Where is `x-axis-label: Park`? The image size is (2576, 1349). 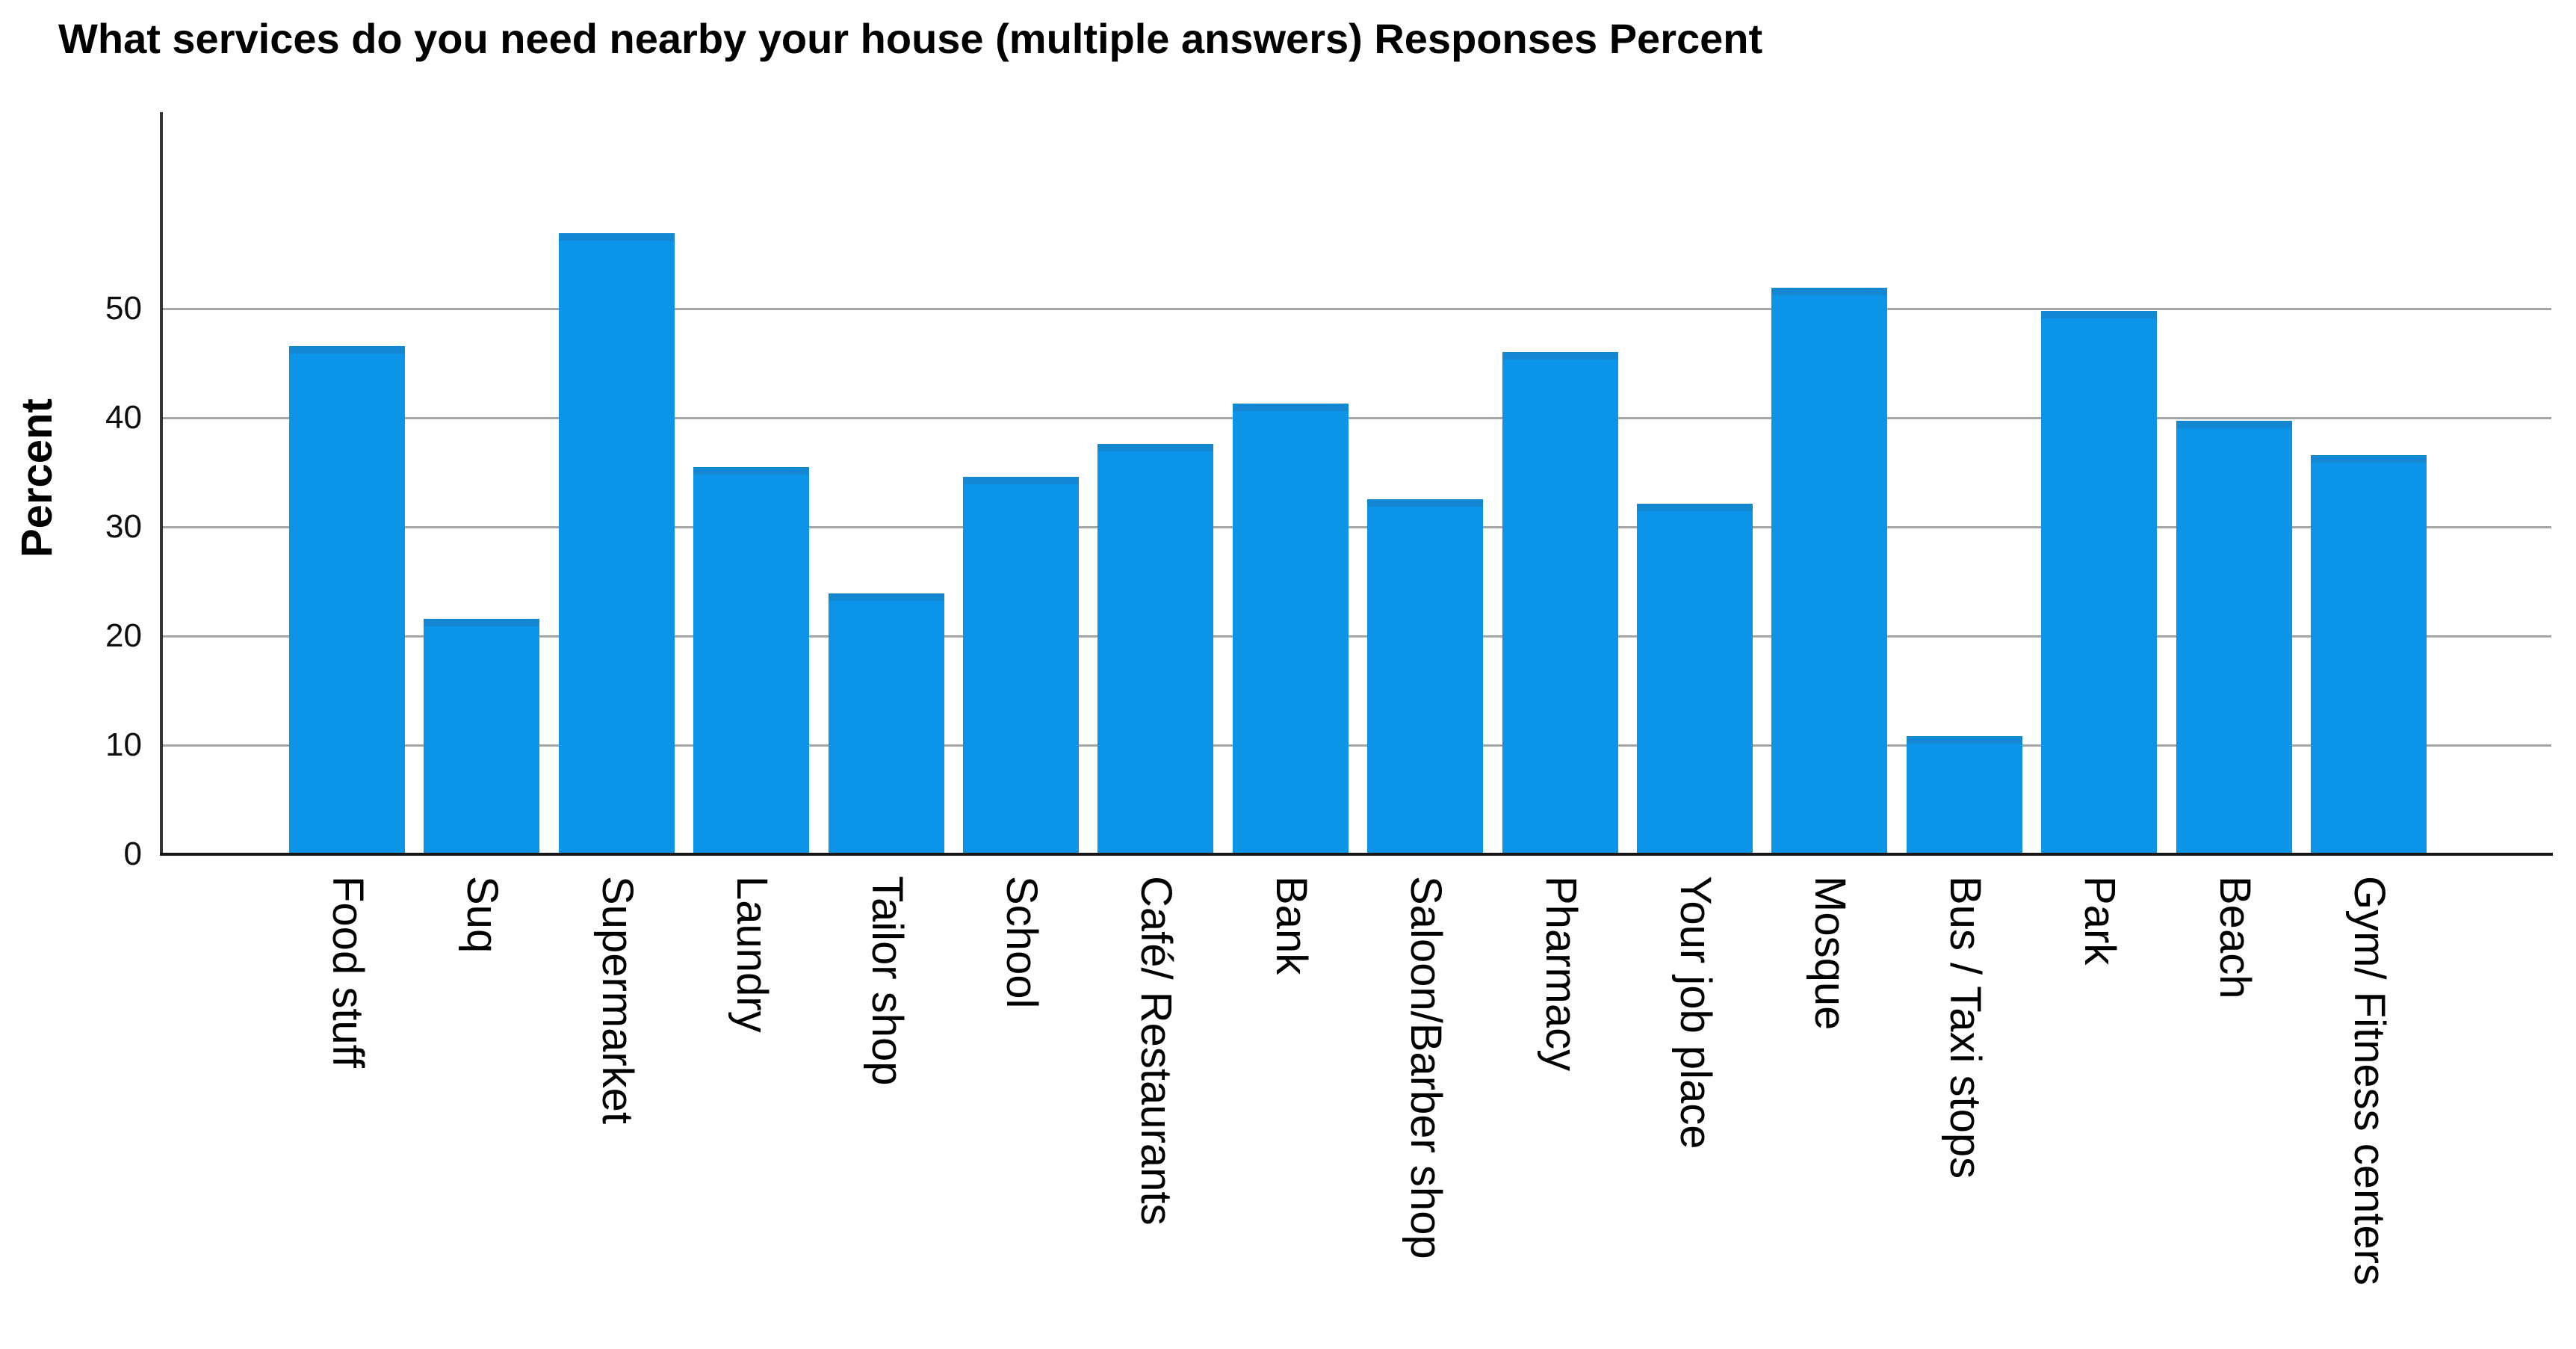
x-axis-label: Park is located at coordinates (2099, 921).